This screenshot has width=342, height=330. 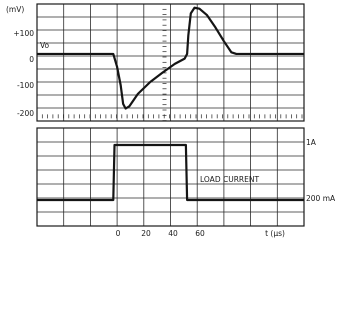 I want to click on load-current-trace, so click(x=170, y=172).